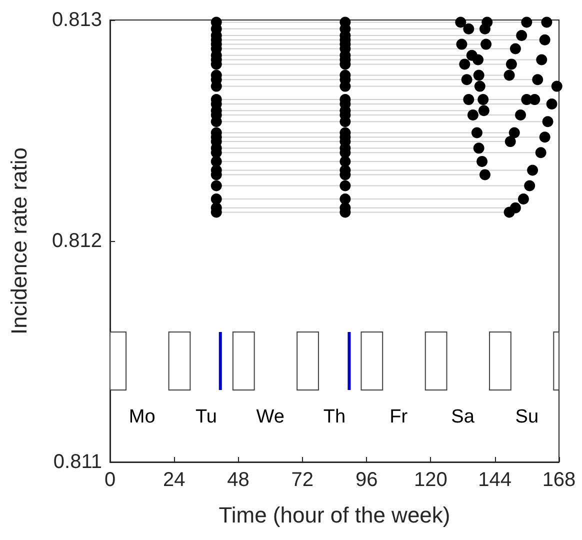  Describe the element at coordinates (77, 241) in the screenshot. I see `y-tick-label: 0.812` at that location.